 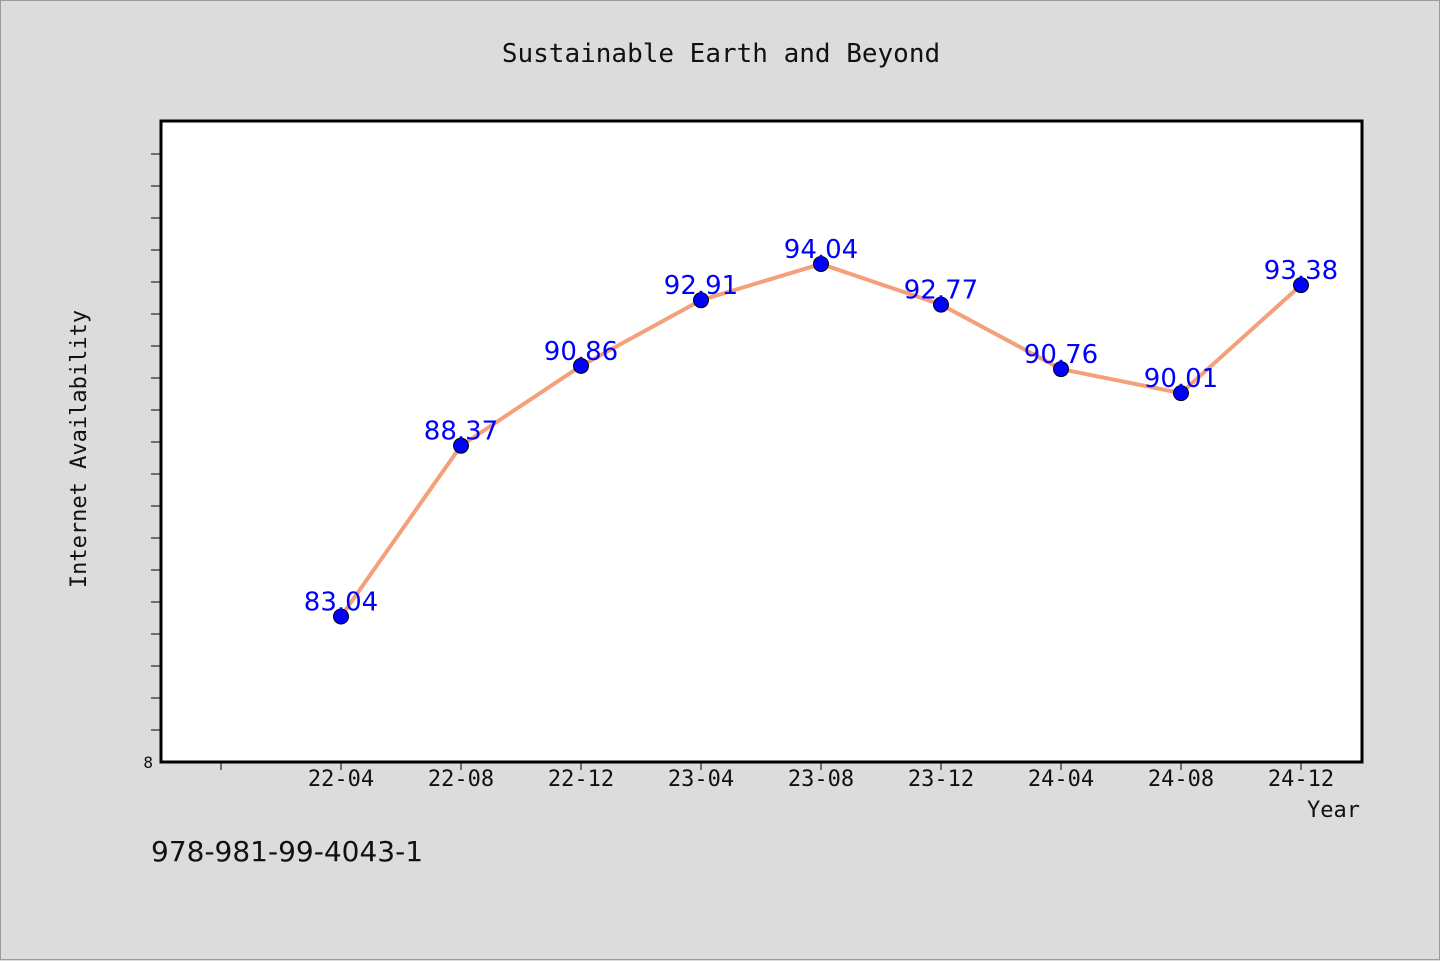 I want to click on x-tick-label: 23-08, so click(x=821, y=779).